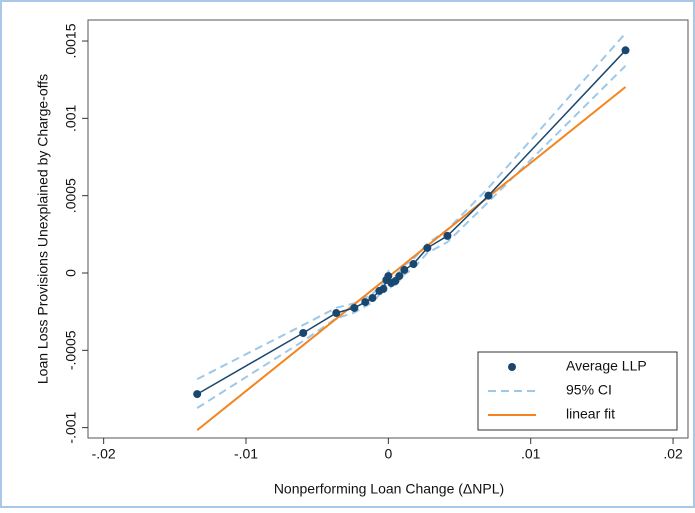  I want to click on legend-label: linear fit, so click(590, 414).